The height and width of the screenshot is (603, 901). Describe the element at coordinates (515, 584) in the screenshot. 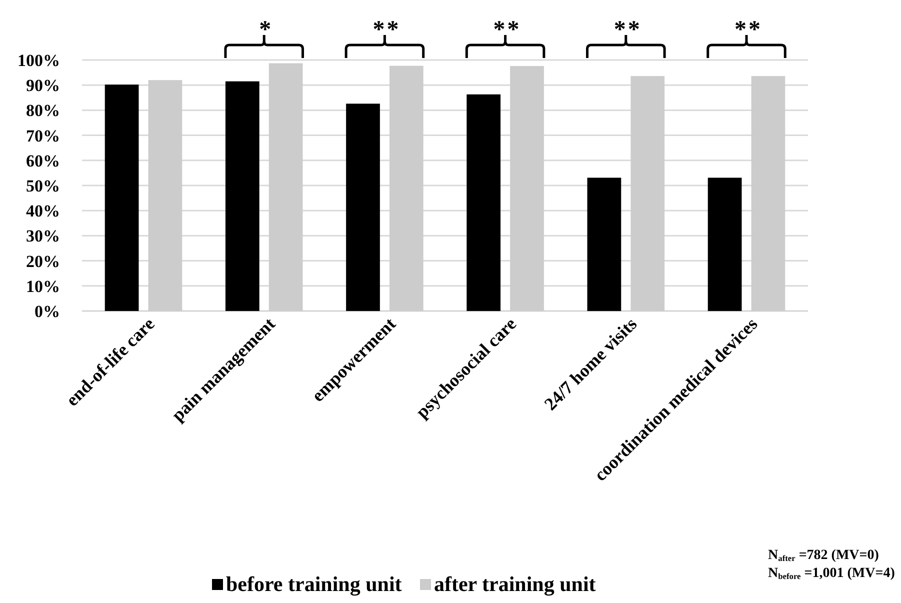

I see `legend-label: after training unit` at that location.